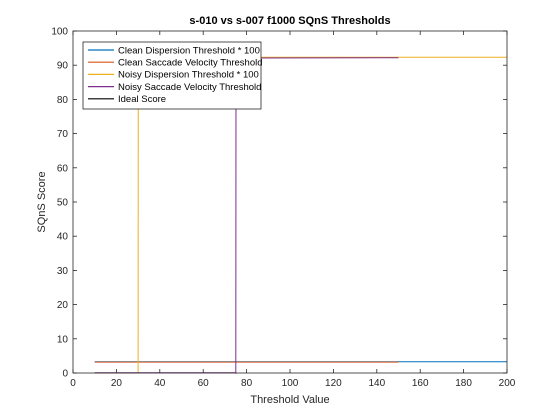  Describe the element at coordinates (73, 383) in the screenshot. I see `x-tick-label: 0` at that location.